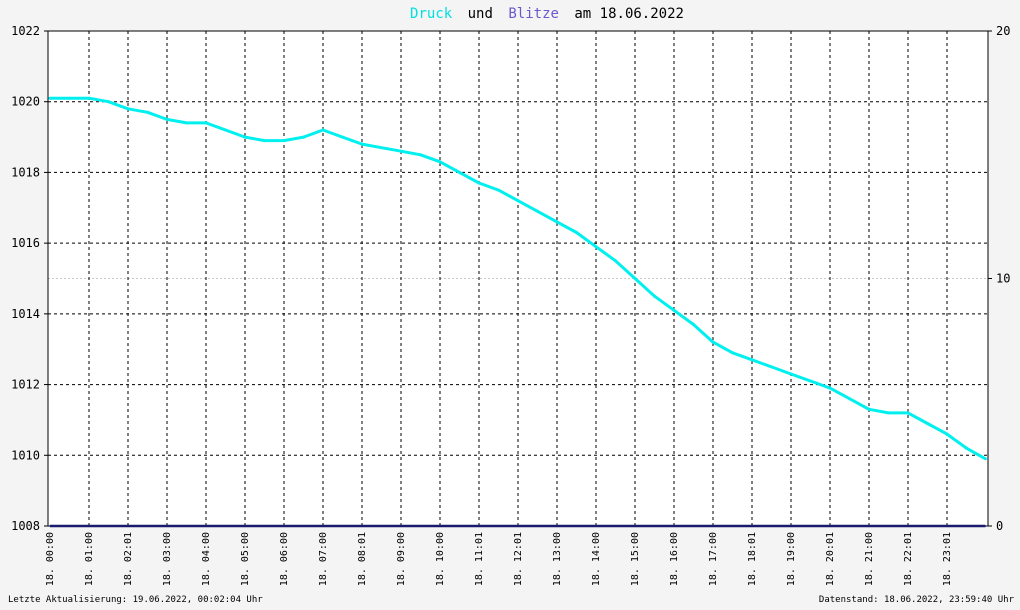  What do you see at coordinates (830, 559) in the screenshot?
I see `x-tick-label: 18. 20:01` at bounding box center [830, 559].